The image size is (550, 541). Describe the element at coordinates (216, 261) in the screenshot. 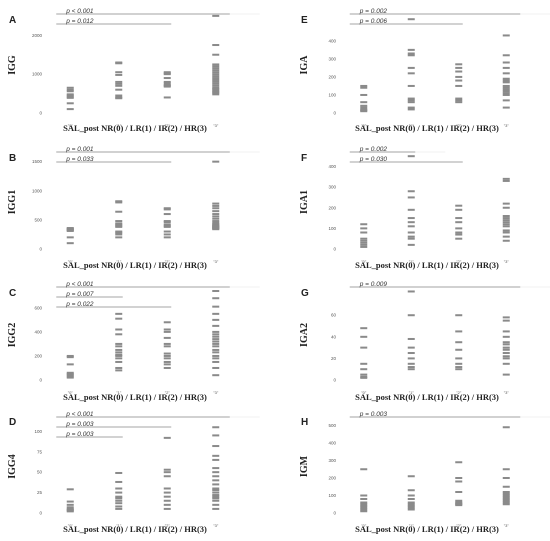

I see `category-label: "3"` at that location.